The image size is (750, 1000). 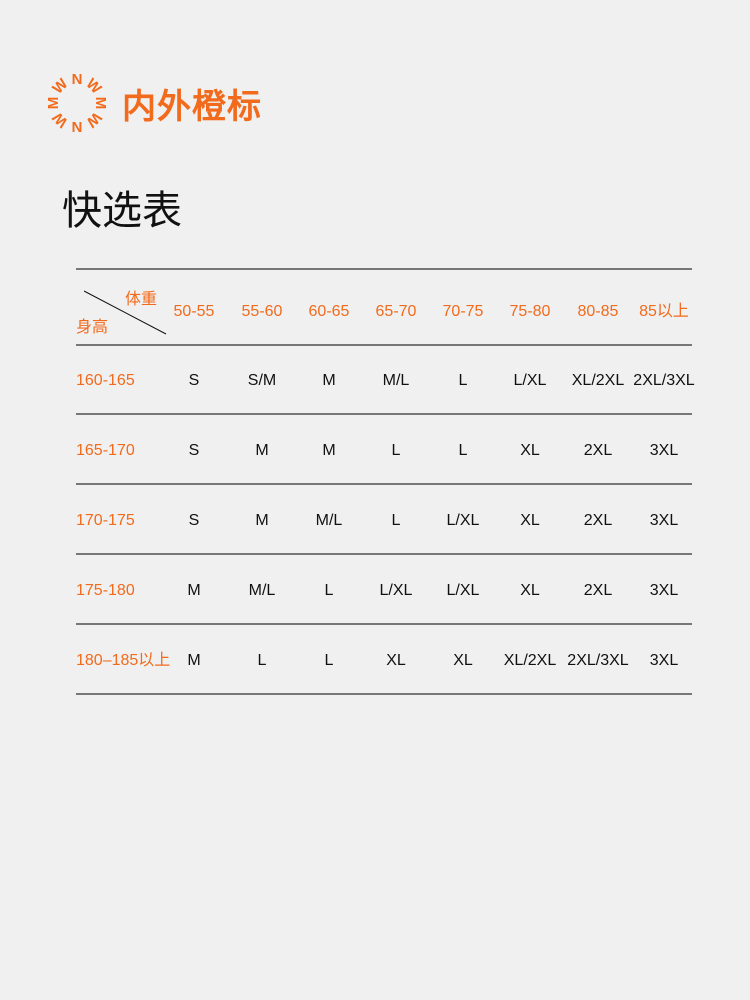 I want to click on column-header: 50-55, so click(x=194, y=311).